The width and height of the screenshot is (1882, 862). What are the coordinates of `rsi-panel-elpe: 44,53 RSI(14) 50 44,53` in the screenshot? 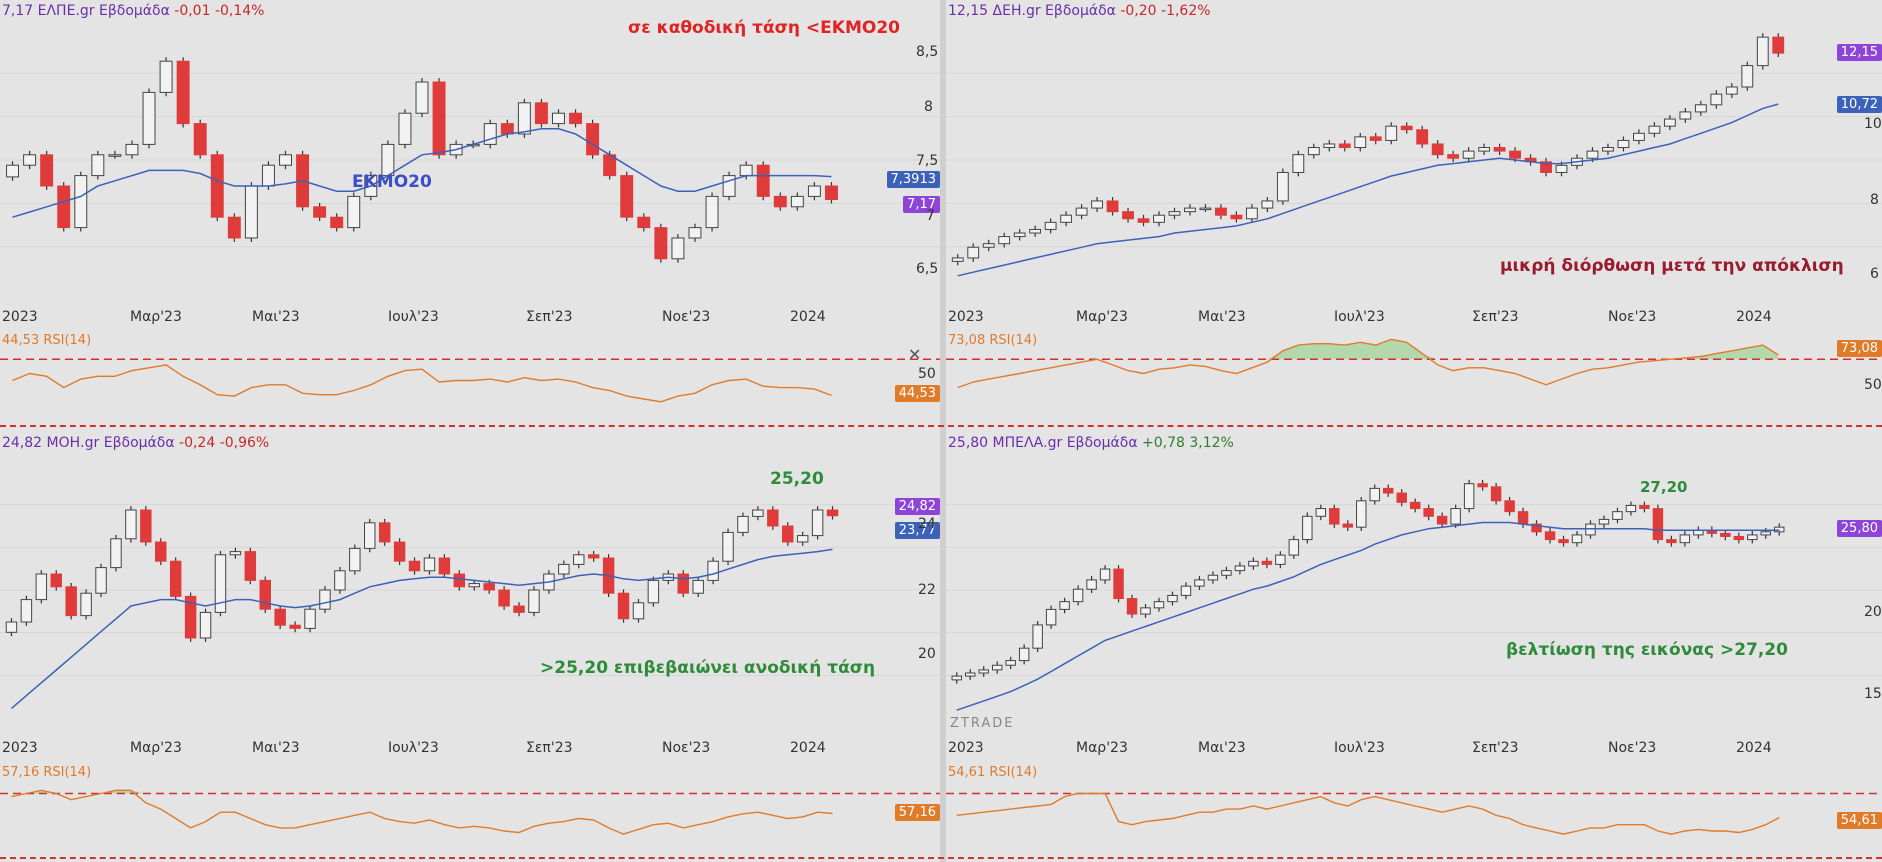 It's located at (470, 377).